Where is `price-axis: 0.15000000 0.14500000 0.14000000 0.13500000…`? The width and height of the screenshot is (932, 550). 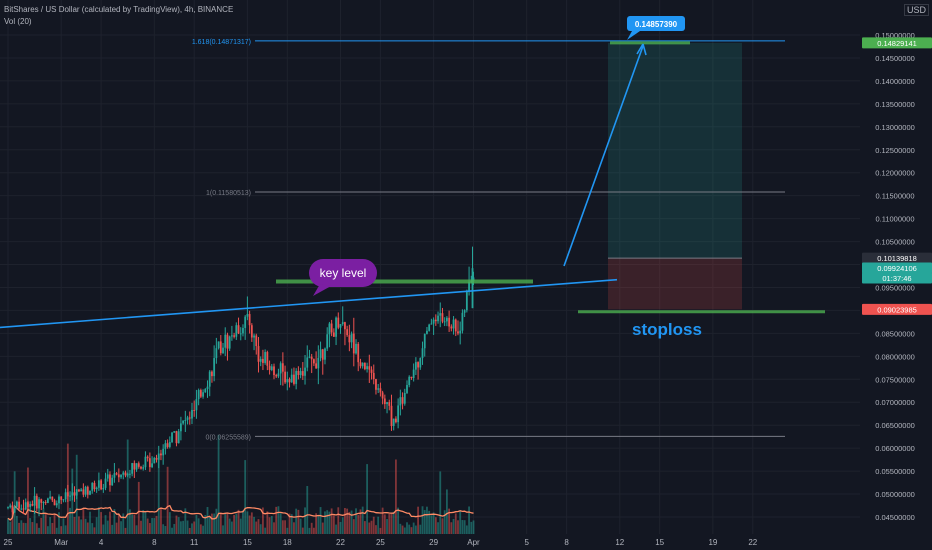 price-axis: 0.15000000 0.14500000 0.14000000 0.13500000… is located at coordinates (896, 275).